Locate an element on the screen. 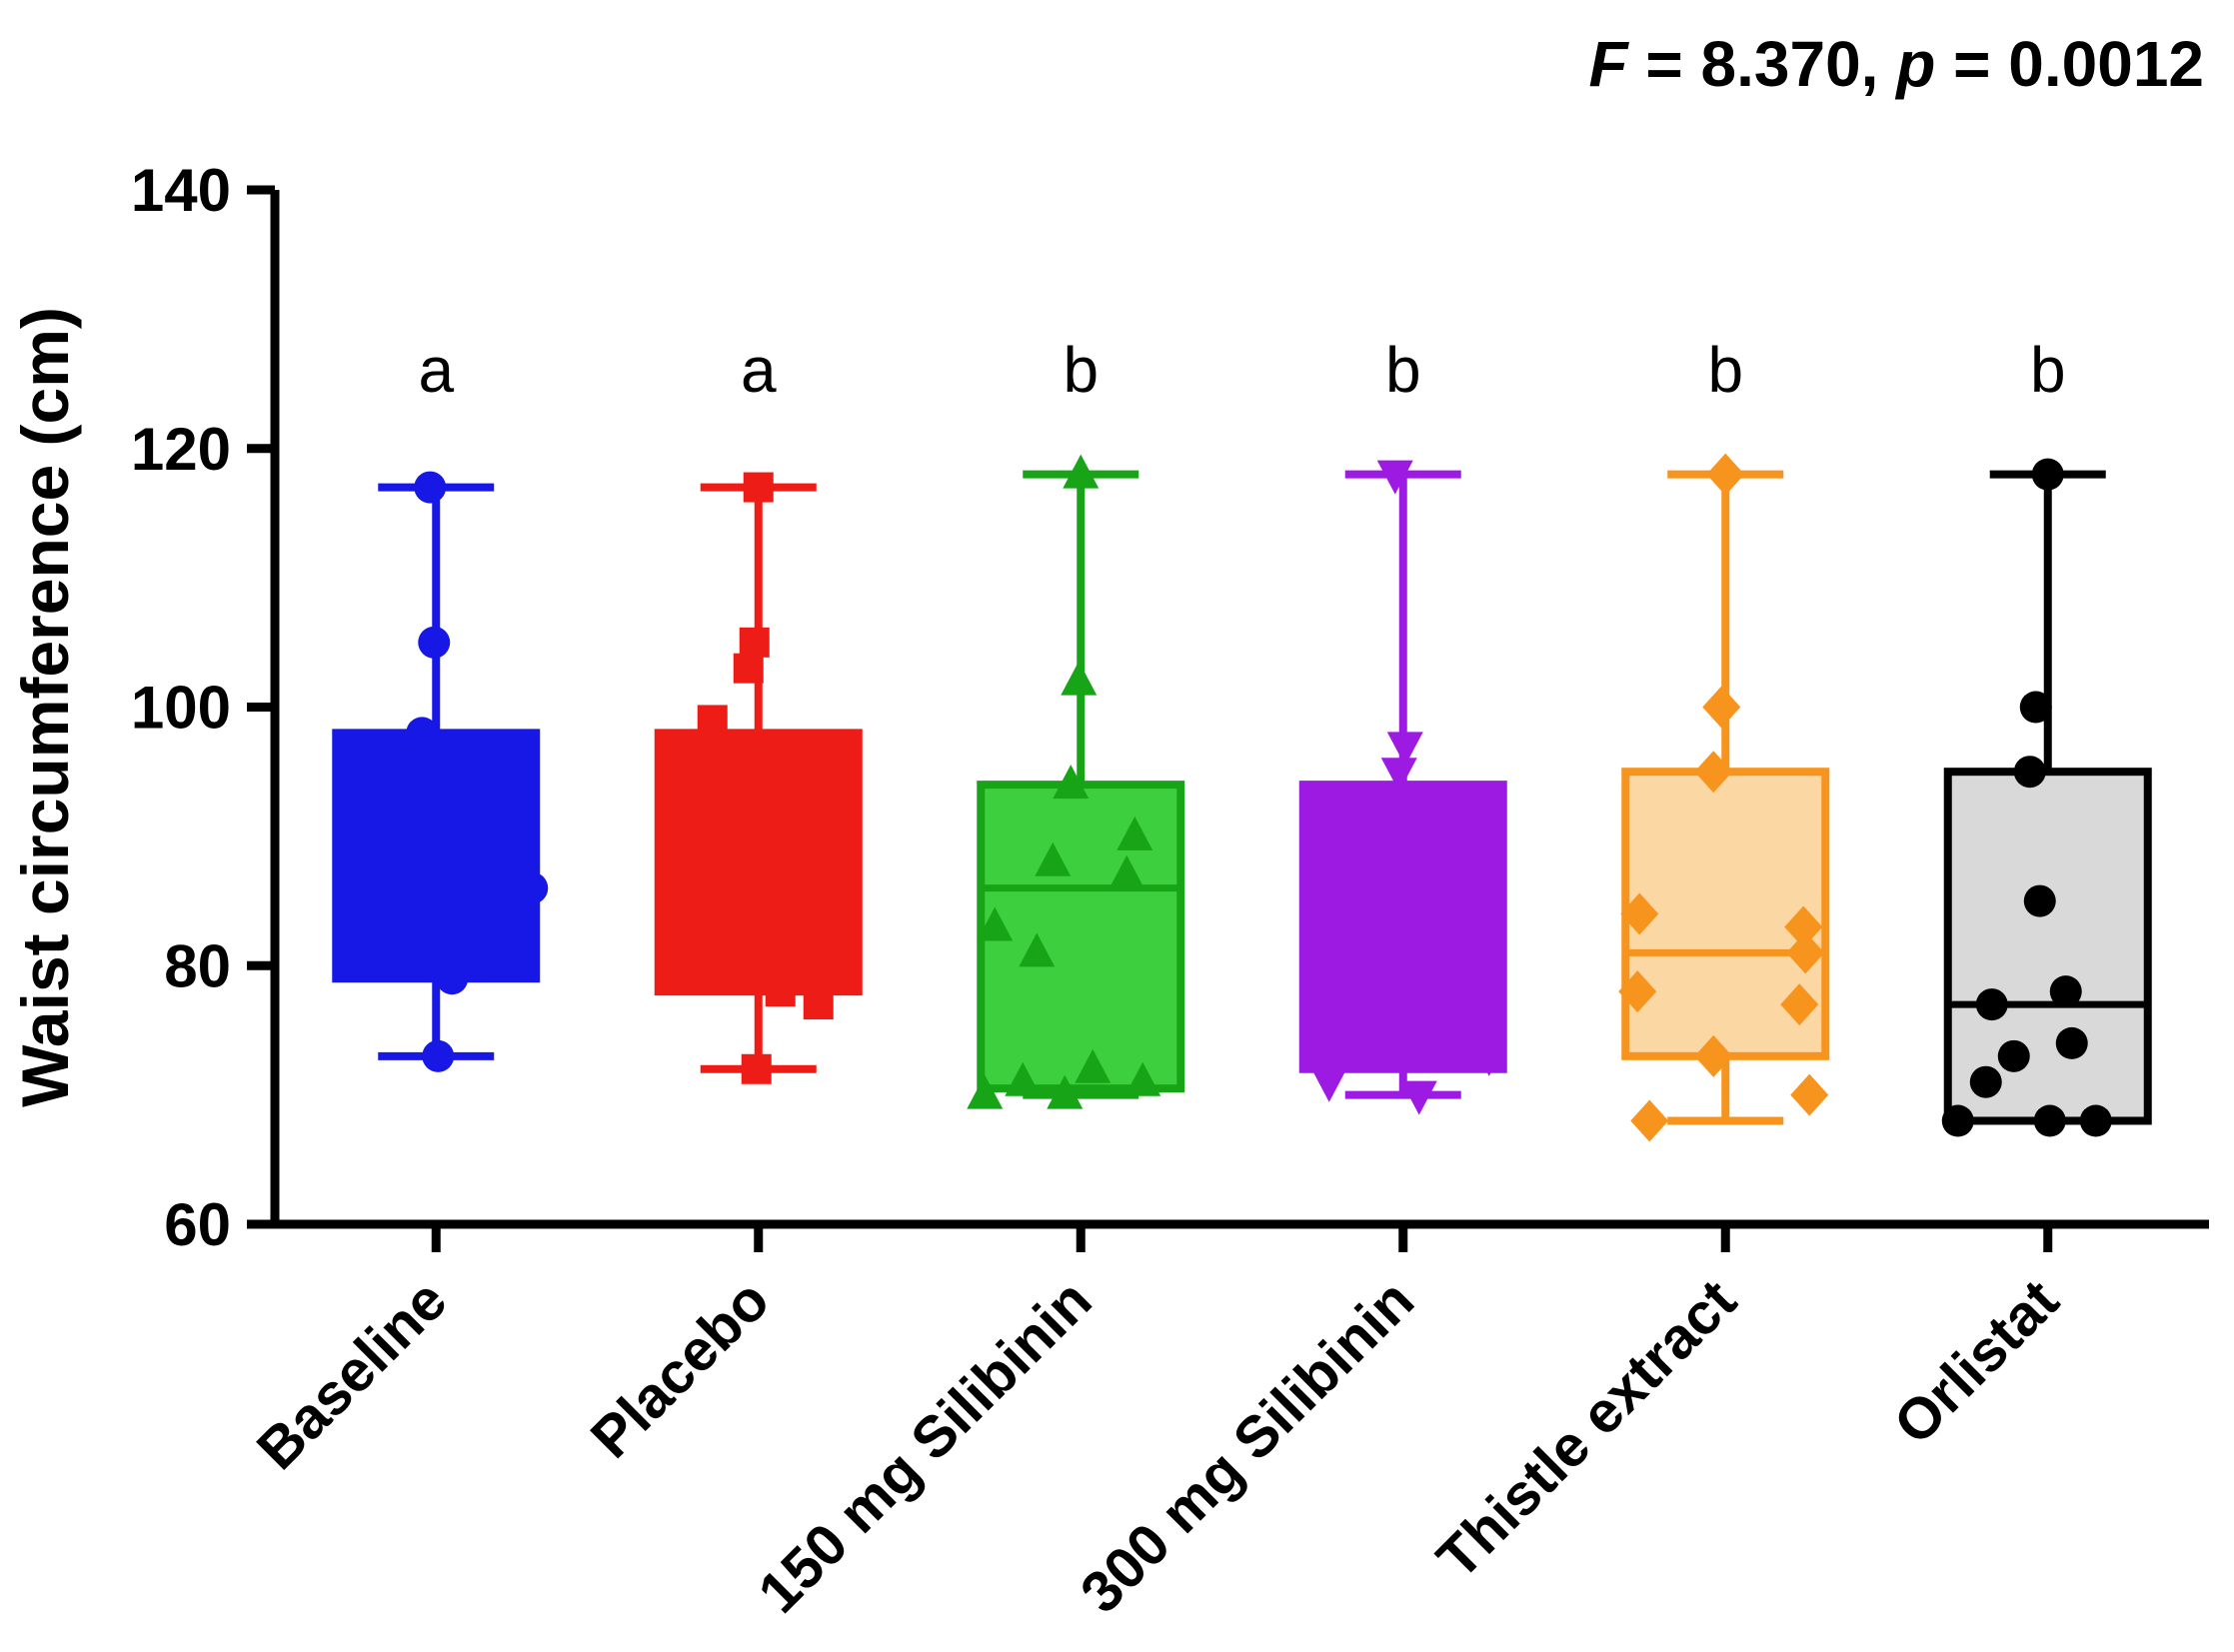  x-tick-label: Orlistat is located at coordinates (1976, 1362).